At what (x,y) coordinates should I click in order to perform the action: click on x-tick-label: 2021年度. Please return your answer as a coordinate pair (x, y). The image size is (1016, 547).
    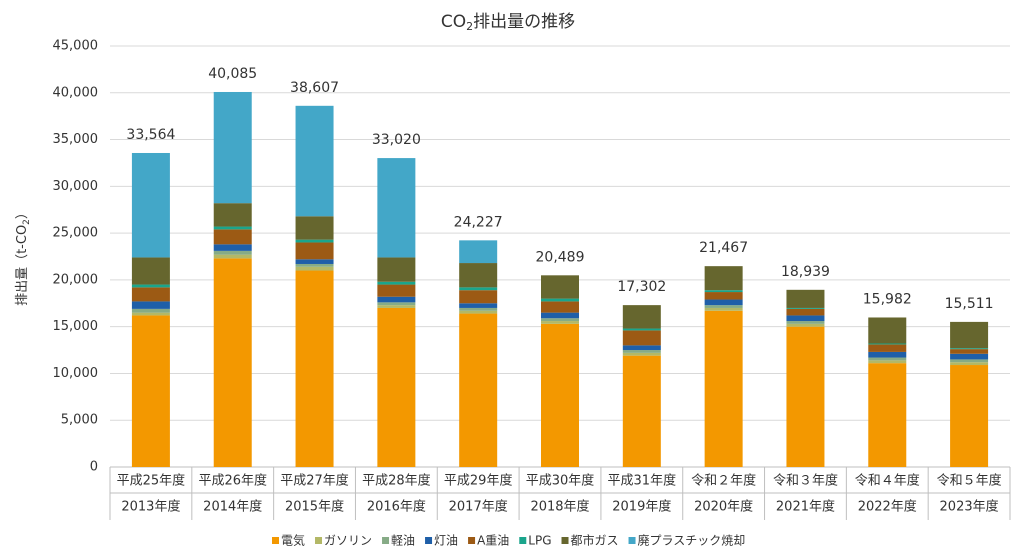
    Looking at the image, I should click on (805, 507).